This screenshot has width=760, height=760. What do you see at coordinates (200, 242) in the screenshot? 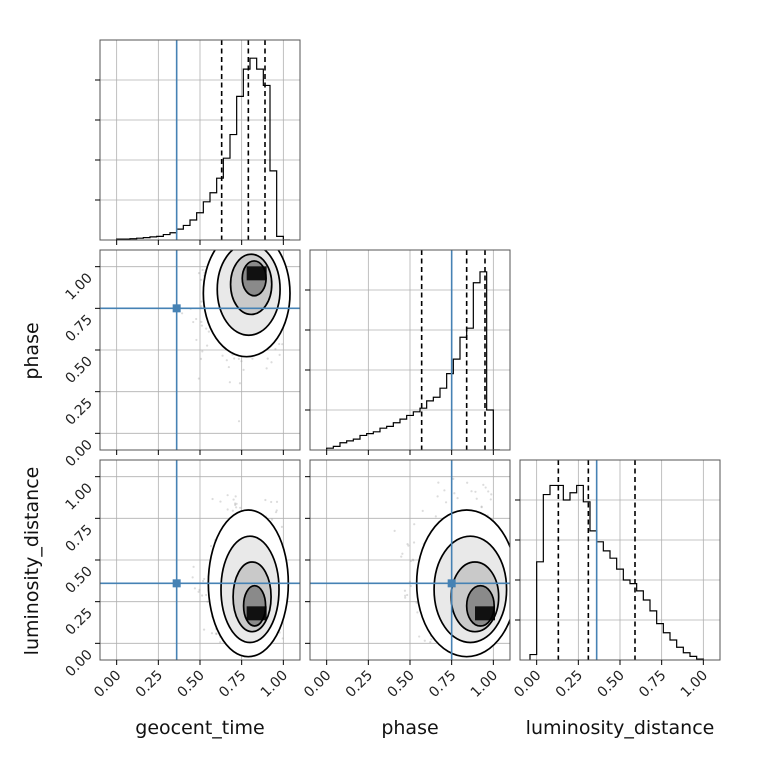
I see `x-ticks-geocent_time` at bounding box center [200, 242].